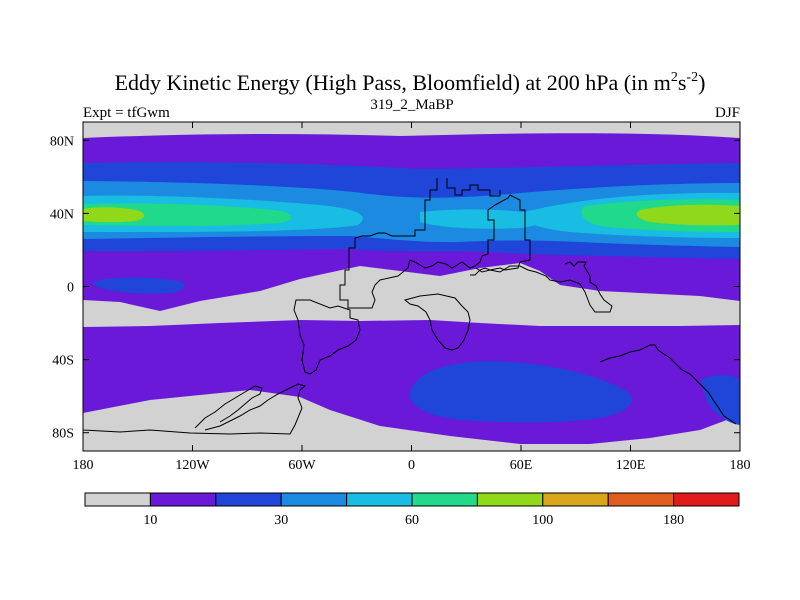  I want to click on y-tick-label: 40S, so click(63, 361).